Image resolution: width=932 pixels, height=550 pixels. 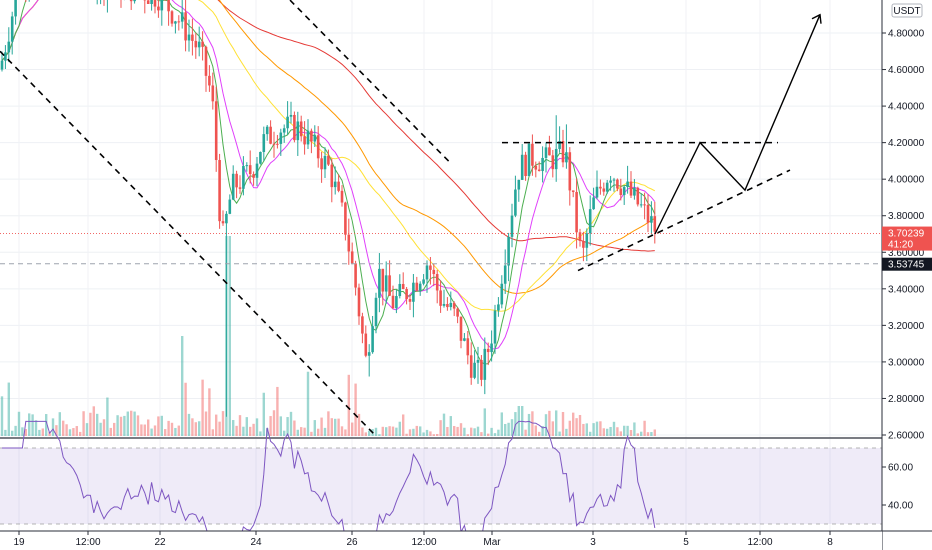 What do you see at coordinates (906, 143) in the screenshot?
I see `price-tick-label-3: 4.20000` at bounding box center [906, 143].